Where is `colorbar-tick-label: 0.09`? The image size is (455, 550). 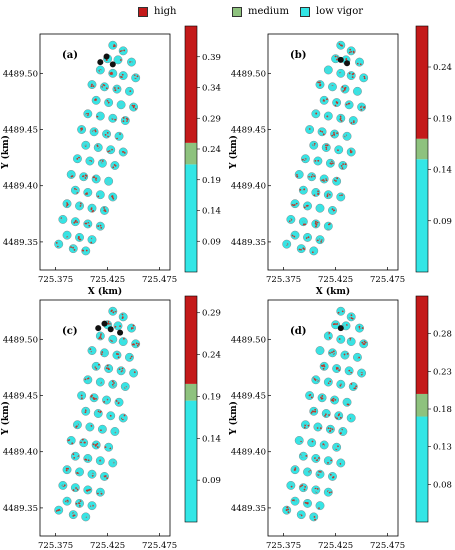
colorbar-tick-label: 0.09 is located at coordinates (211, 481).